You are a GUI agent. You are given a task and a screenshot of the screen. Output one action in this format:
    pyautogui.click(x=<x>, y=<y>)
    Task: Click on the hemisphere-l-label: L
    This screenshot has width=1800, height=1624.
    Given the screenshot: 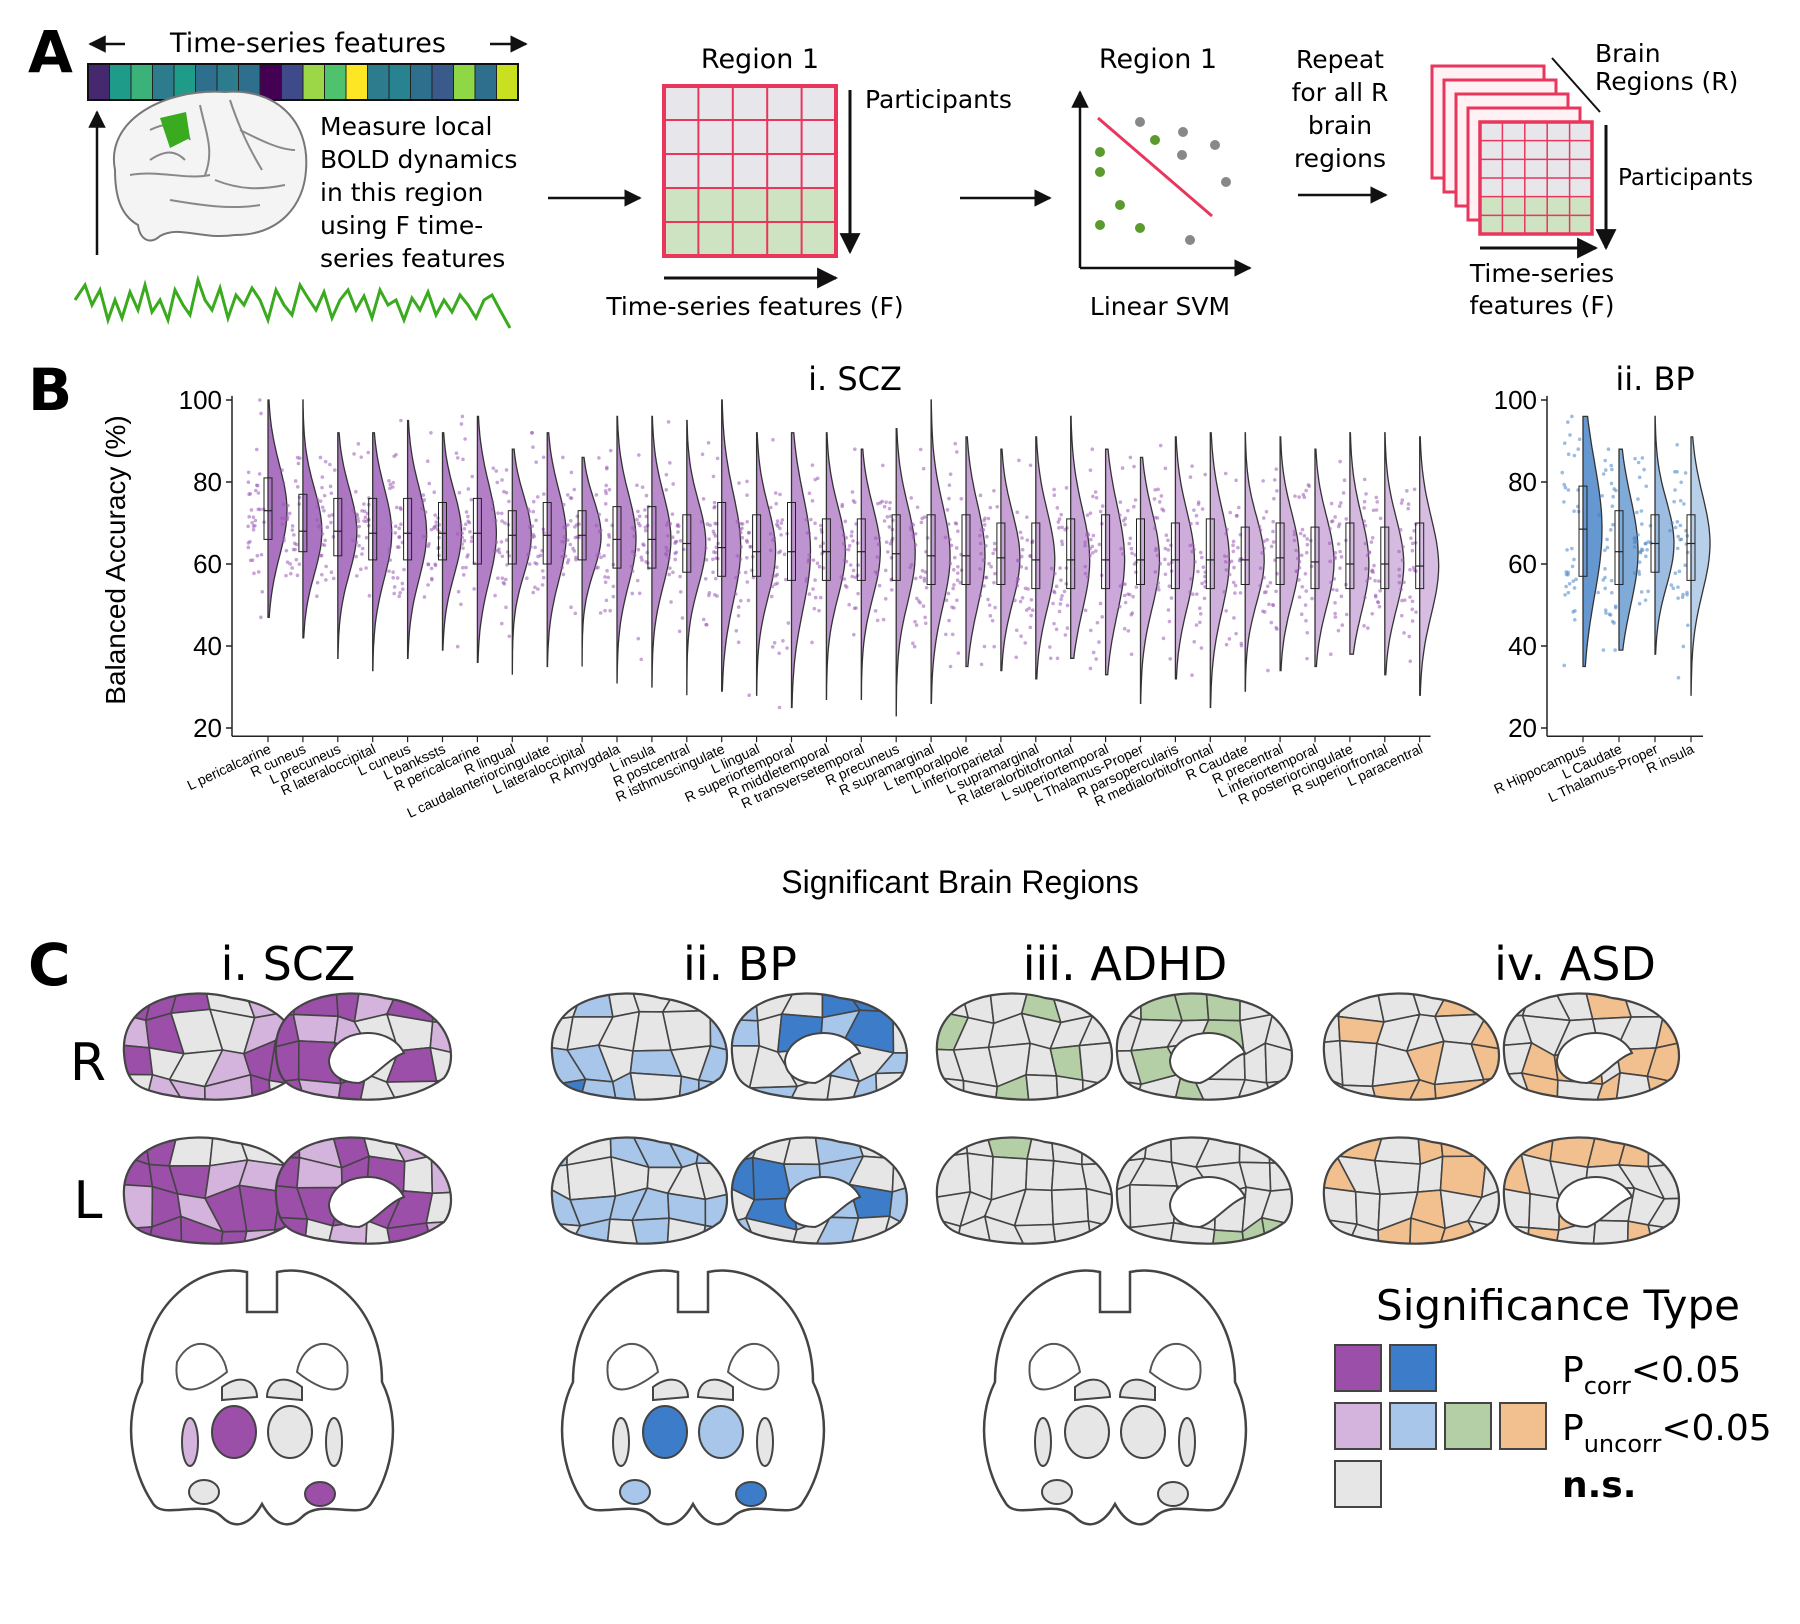 What is the action you would take?
    pyautogui.click(x=88, y=1201)
    